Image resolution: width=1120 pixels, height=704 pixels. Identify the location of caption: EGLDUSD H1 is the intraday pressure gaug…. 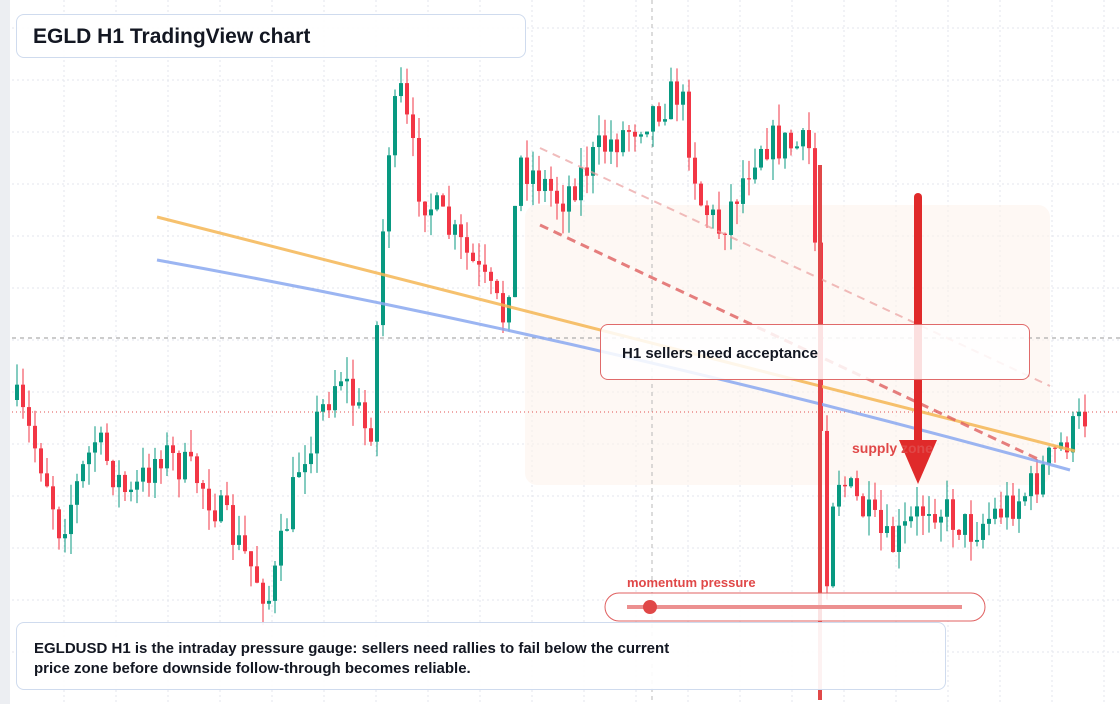
(481, 656).